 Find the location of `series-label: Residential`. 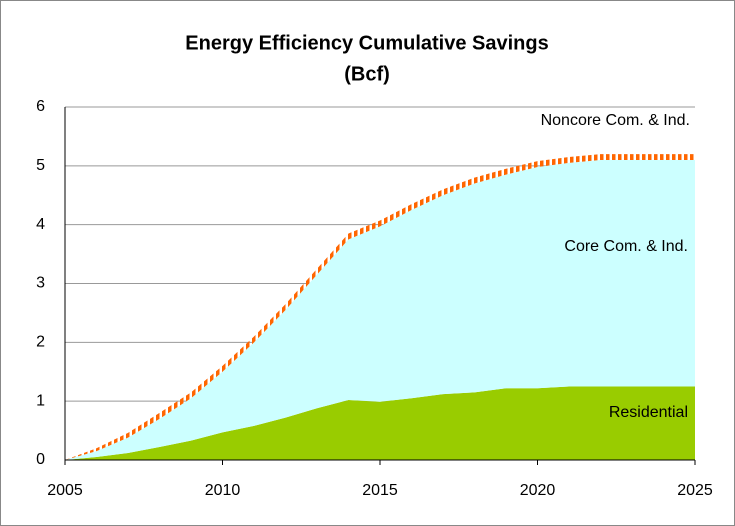

series-label: Residential is located at coordinates (648, 412).